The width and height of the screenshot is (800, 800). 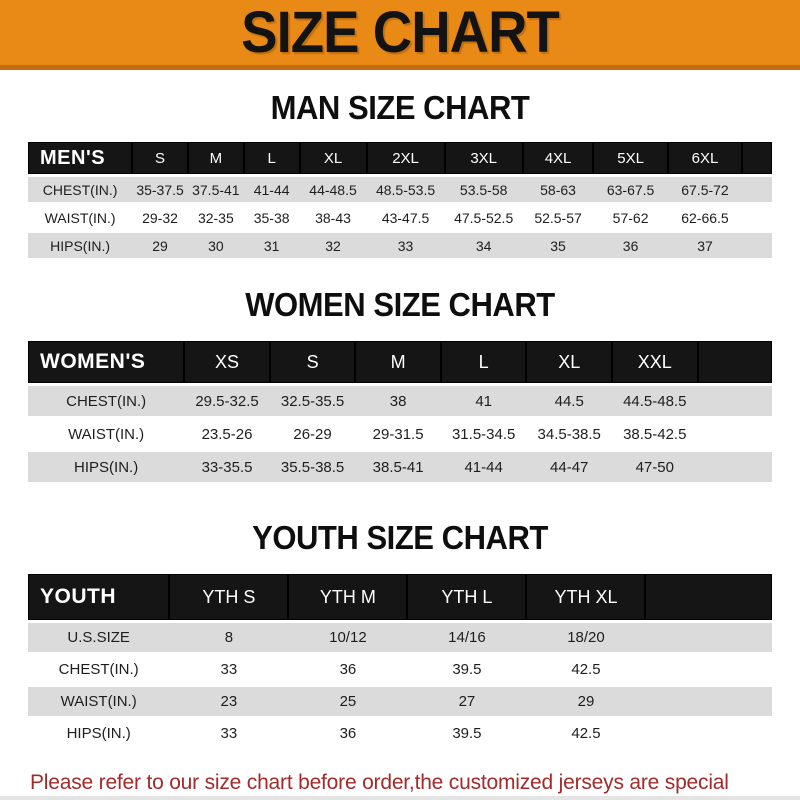 I want to click on youth-cell, so click(x=708, y=733).